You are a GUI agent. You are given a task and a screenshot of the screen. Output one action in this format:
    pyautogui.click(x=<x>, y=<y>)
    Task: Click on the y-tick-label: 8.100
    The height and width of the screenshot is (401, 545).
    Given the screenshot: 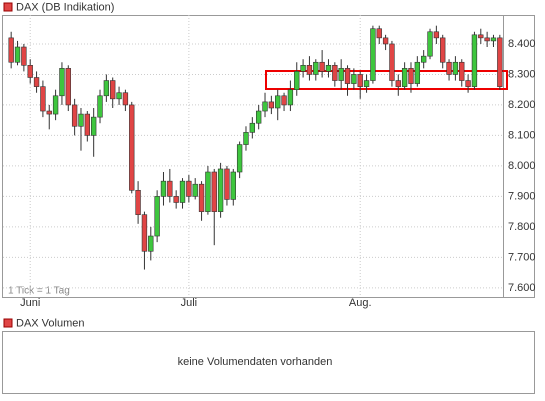 What is the action you would take?
    pyautogui.click(x=522, y=135)
    